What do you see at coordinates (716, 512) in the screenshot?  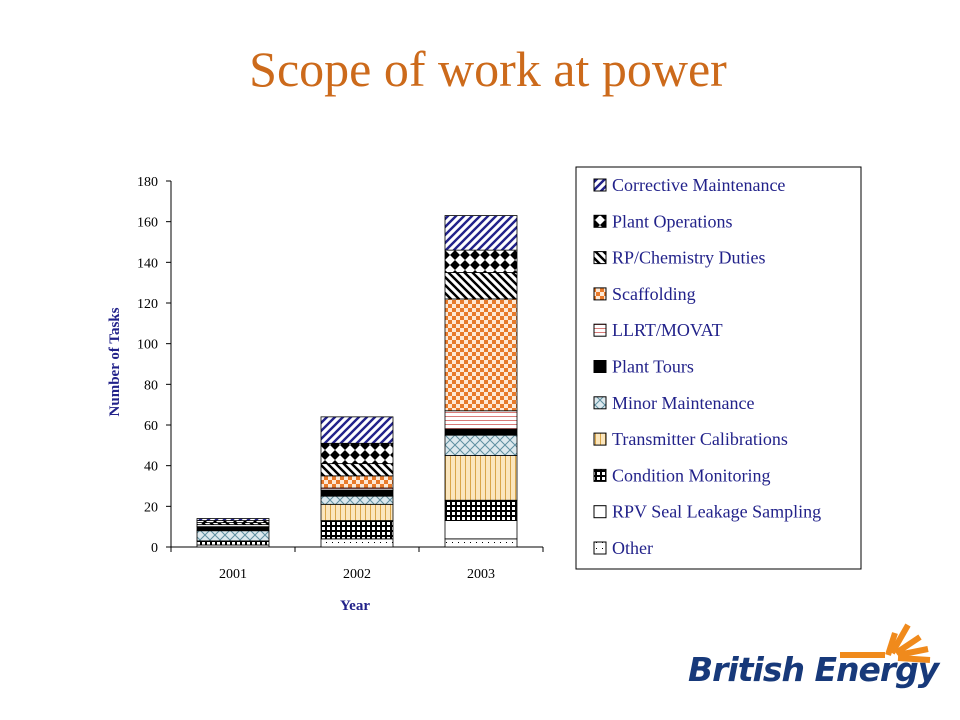 I see `legend-label-rpv-seal-leakage-sampling: RPV Seal Leakage Sampling` at bounding box center [716, 512].